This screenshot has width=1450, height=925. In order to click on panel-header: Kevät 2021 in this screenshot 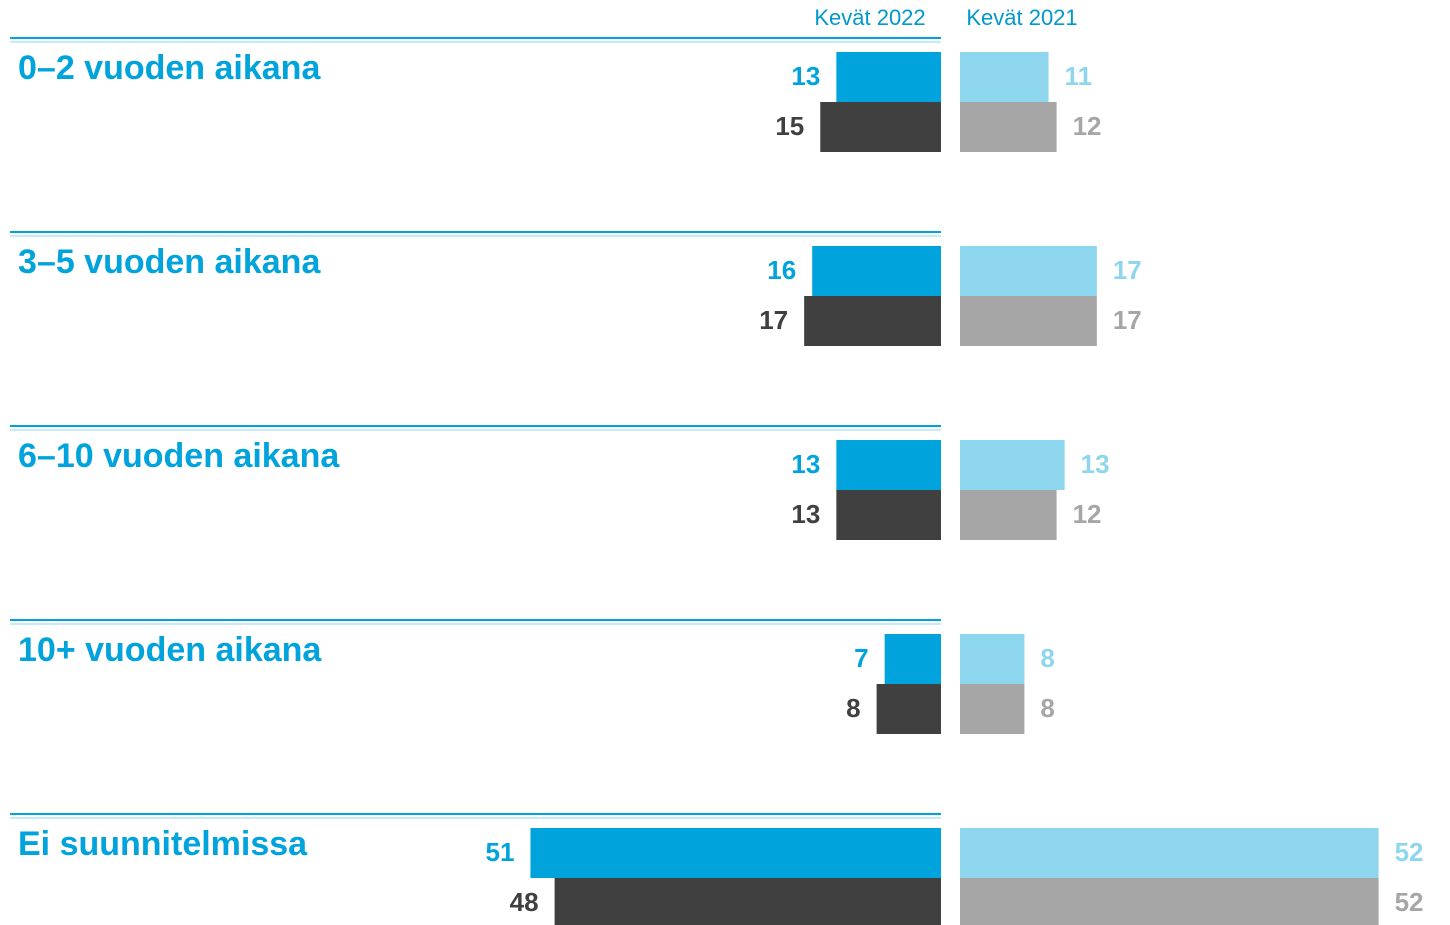, I will do `click(1021, 17)`.